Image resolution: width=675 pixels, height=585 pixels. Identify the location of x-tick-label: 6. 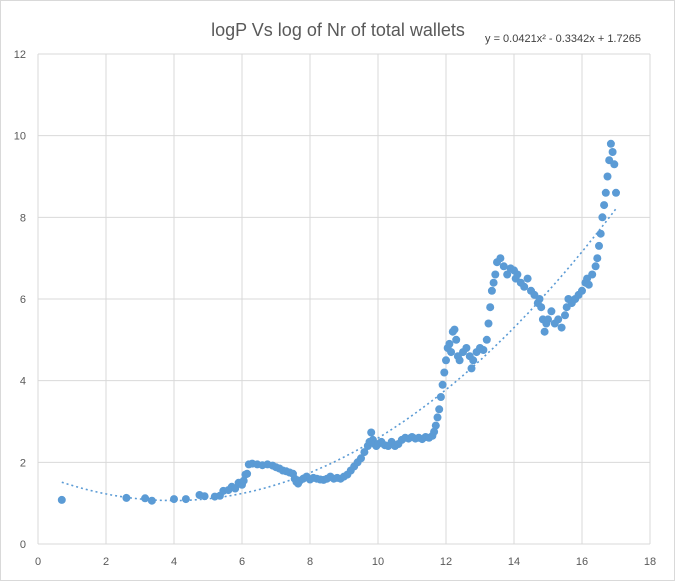
(242, 562).